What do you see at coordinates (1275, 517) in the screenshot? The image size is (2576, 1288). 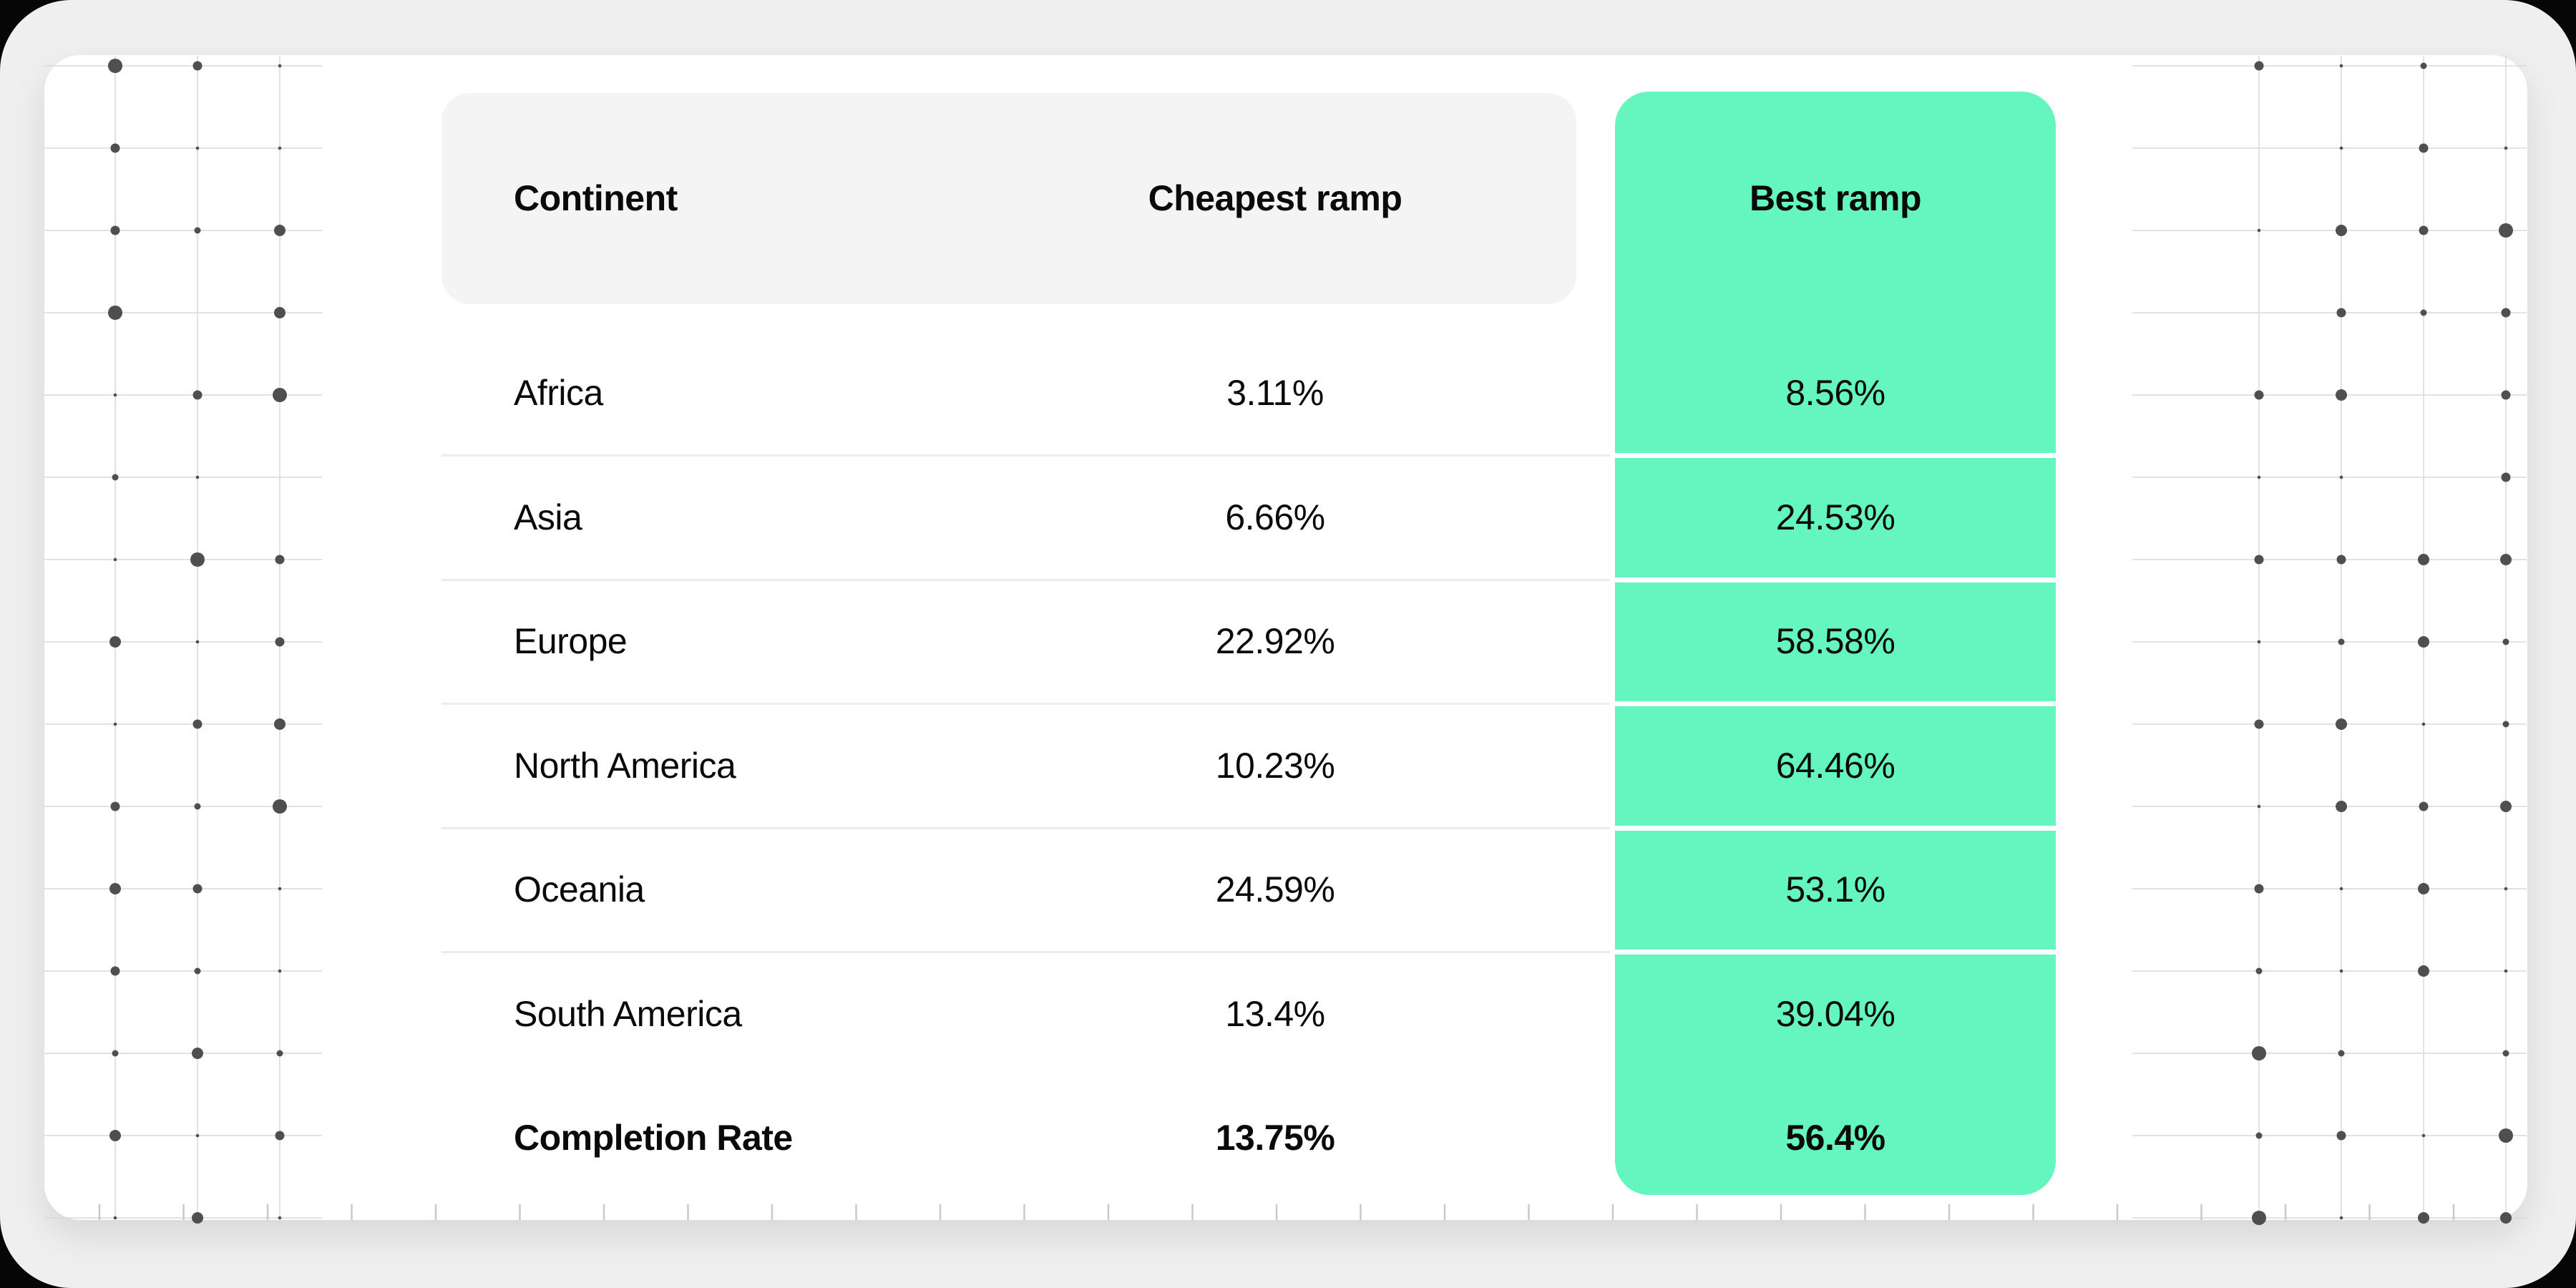 I see `cheapest-ramp-cell: 6.66%` at bounding box center [1275, 517].